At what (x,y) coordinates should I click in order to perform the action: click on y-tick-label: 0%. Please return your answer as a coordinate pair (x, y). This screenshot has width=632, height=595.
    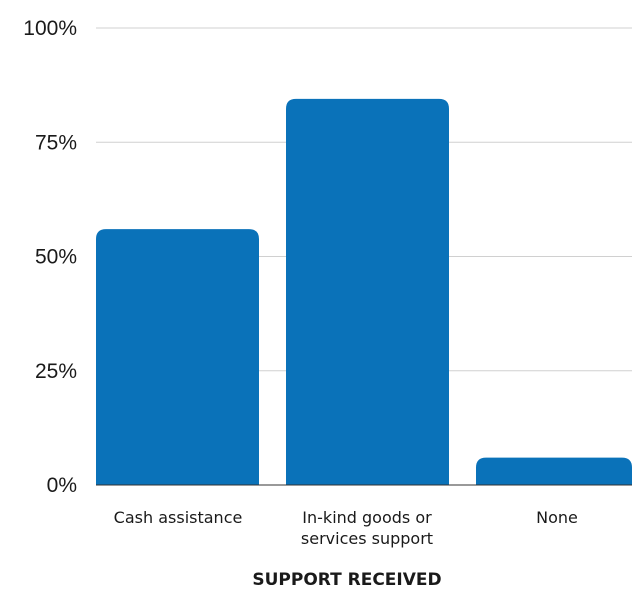
    Looking at the image, I should click on (62, 485).